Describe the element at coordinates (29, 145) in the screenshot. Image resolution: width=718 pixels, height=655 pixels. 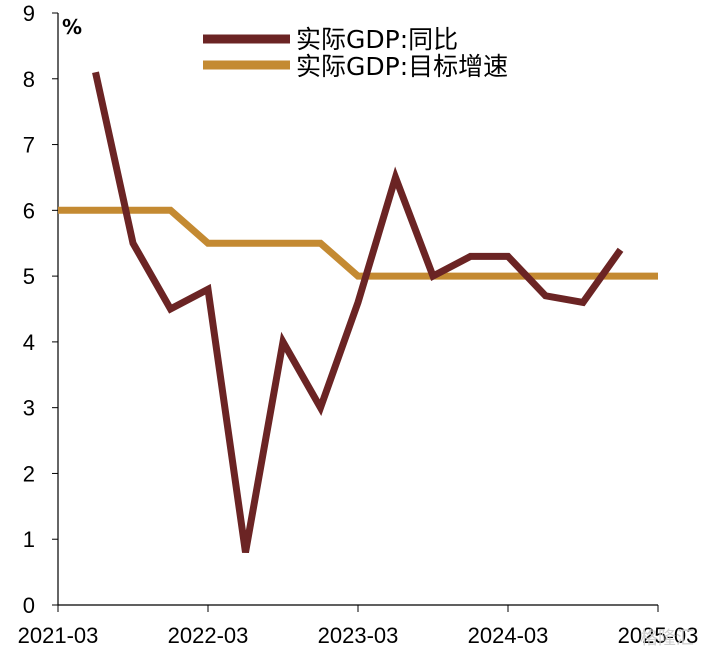
I see `y-tick-label: 7` at that location.